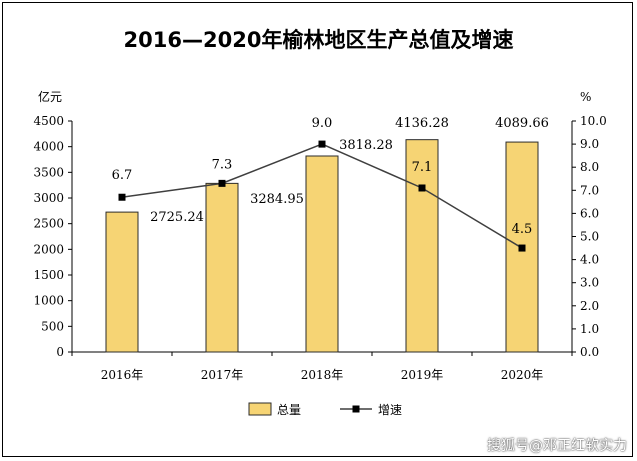 The width and height of the screenshot is (637, 461). What do you see at coordinates (356, 409) in the screenshot?
I see `legend-line-marker` at bounding box center [356, 409].